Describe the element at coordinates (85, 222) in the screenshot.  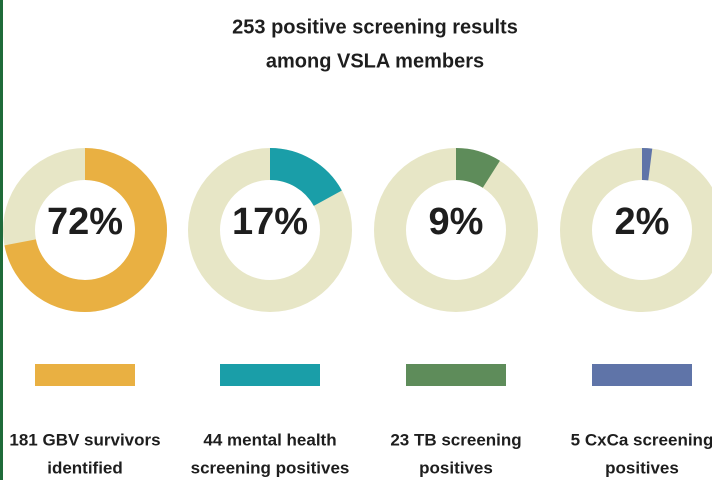
I see `value-label: 72%` at that location.